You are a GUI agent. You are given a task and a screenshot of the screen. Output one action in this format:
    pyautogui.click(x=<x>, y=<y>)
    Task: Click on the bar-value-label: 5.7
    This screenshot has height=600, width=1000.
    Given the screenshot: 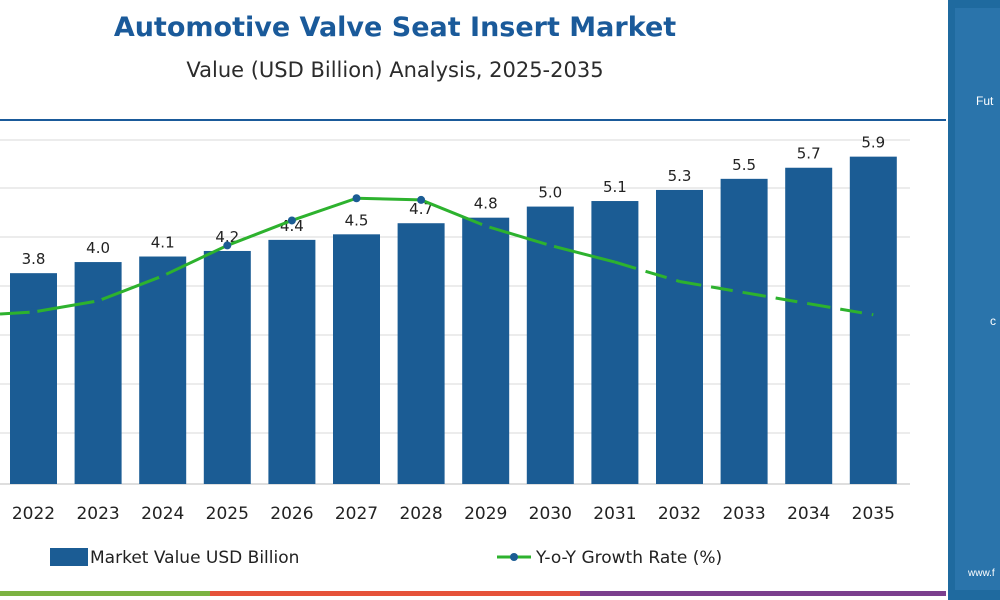 What is the action you would take?
    pyautogui.click(x=809, y=154)
    